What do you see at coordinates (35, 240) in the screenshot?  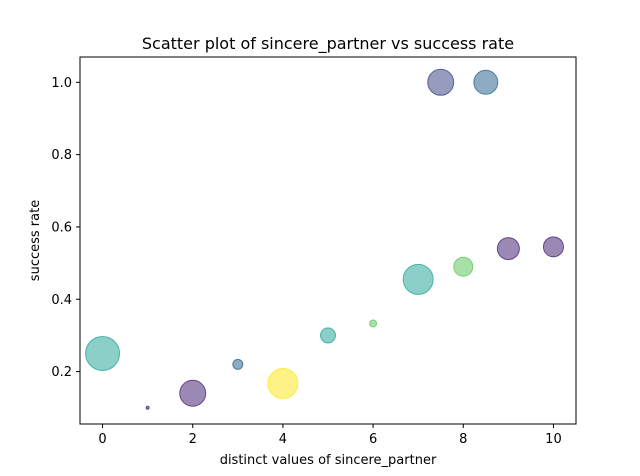 I see `y-axis-label: success rate` at bounding box center [35, 240].